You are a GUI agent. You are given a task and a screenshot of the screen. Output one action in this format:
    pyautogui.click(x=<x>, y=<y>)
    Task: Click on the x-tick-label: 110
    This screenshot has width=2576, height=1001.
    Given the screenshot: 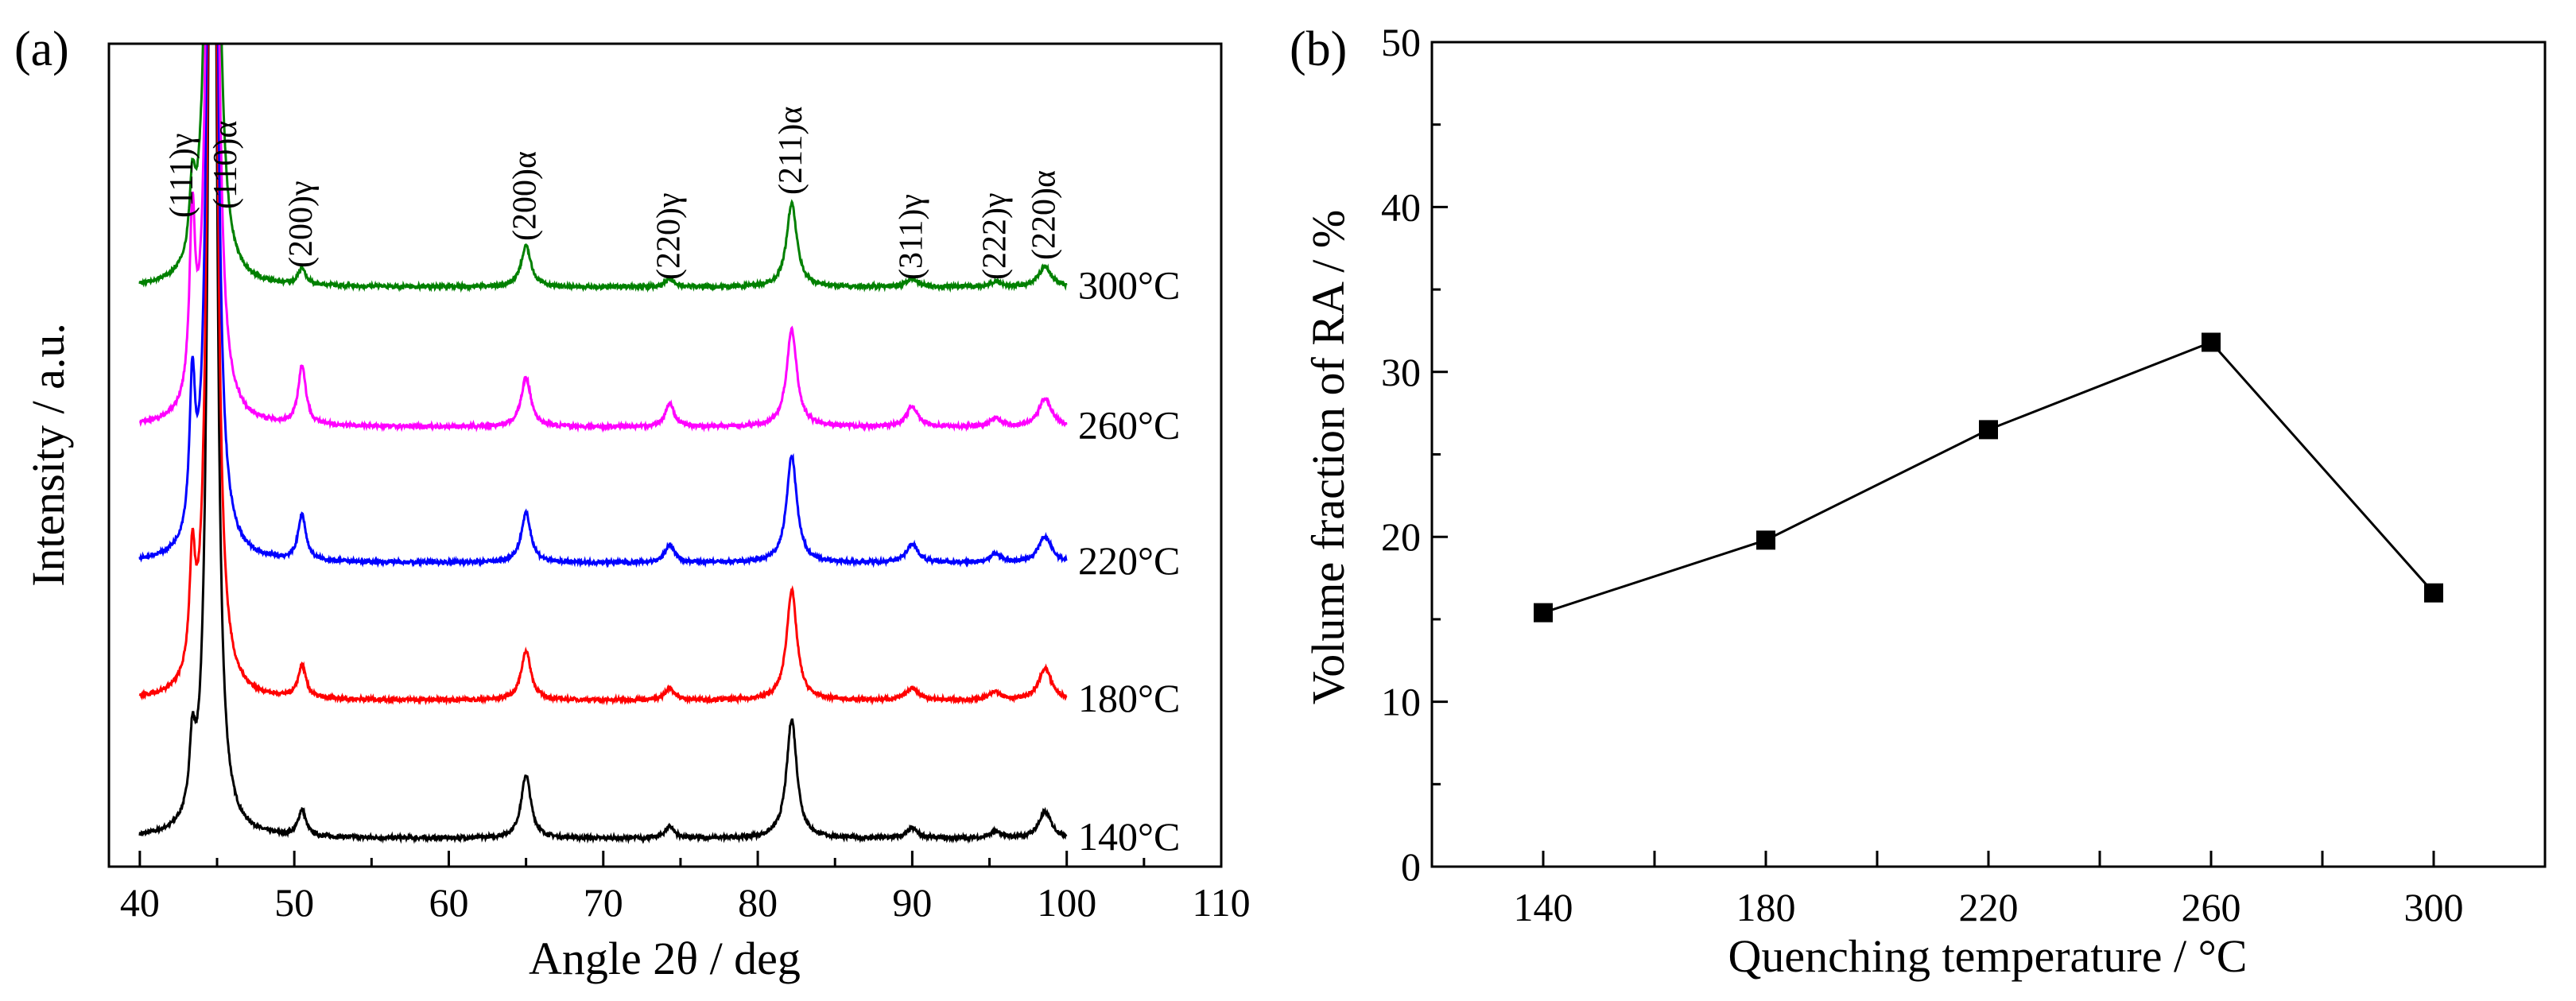 What is the action you would take?
    pyautogui.click(x=1221, y=902)
    